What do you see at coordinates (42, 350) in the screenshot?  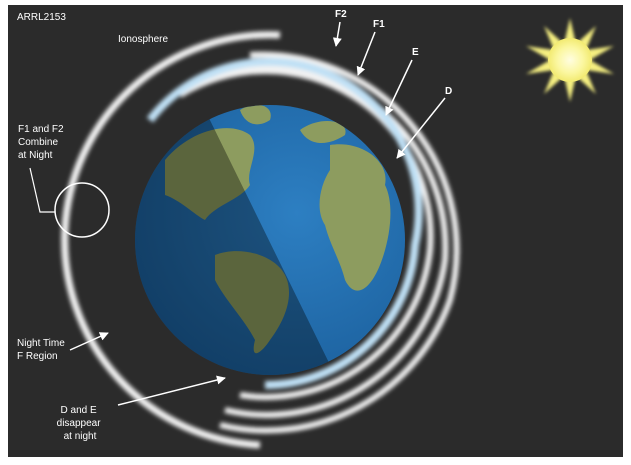 I see `annotation: Night Time F Region` at bounding box center [42, 350].